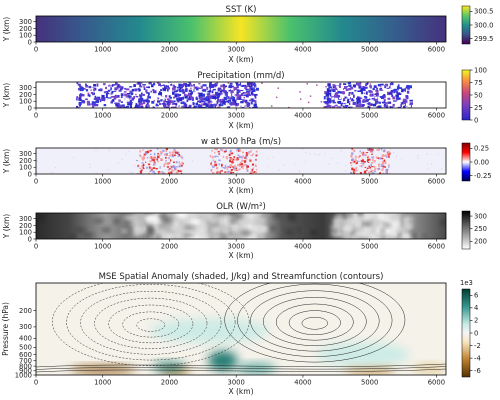  Describe the element at coordinates (236, 182) in the screenshot. I see `x-tick-label: 3000` at that location.